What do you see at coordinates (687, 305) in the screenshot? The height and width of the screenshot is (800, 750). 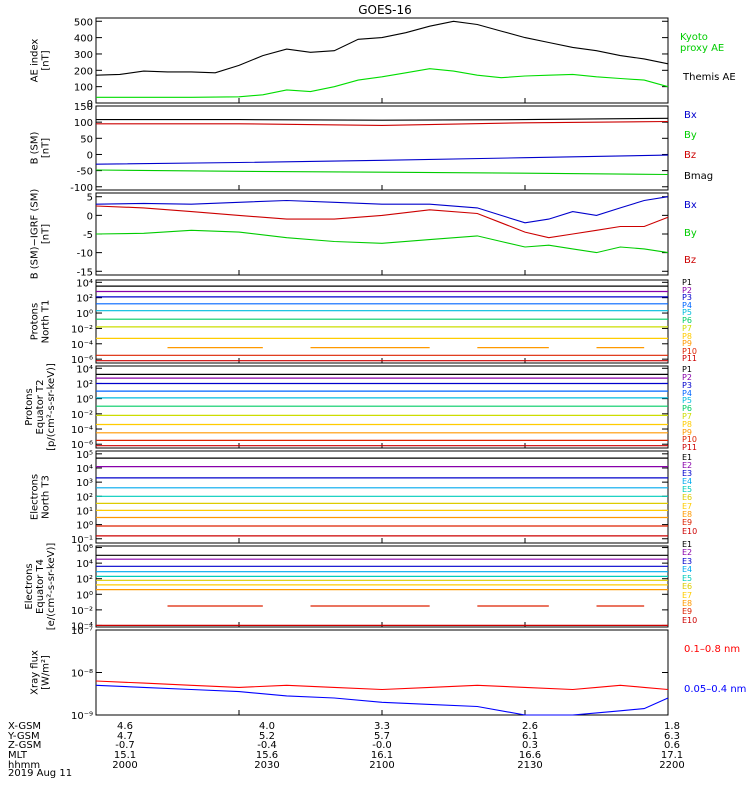 I see `legend-label: P4` at bounding box center [687, 305].